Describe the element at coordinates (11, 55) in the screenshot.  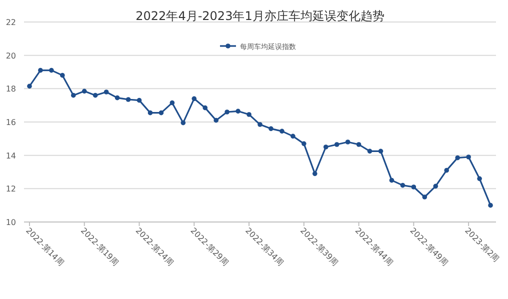
I see `y-tick-label: 20` at that location.